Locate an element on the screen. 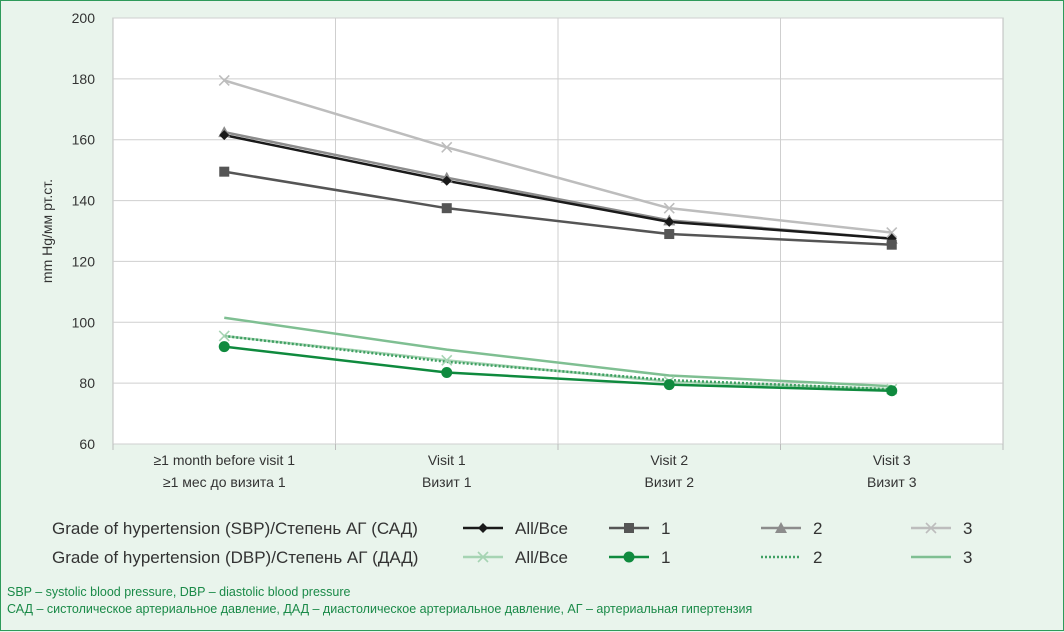 This screenshot has height=632, width=1064. y-tick-label: 80 is located at coordinates (87, 383).